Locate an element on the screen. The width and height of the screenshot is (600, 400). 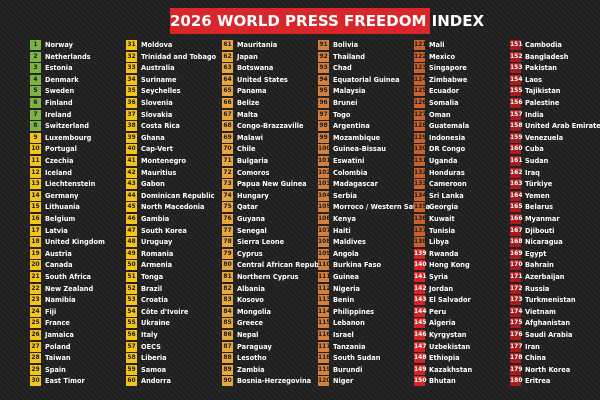
country-name: Ireland is located at coordinates (58, 114).